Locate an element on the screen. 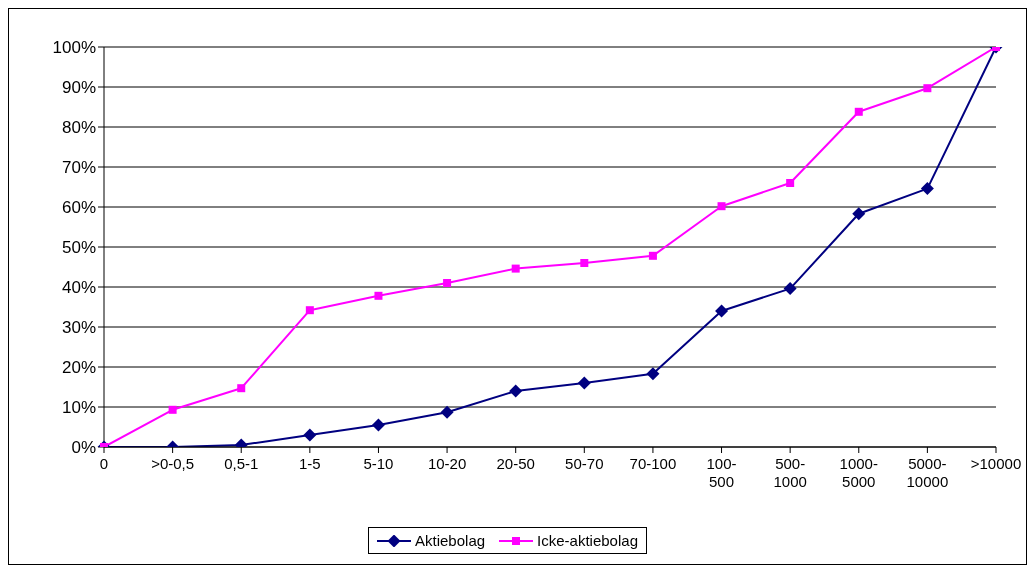  x-tick-label: 20-50 is located at coordinates (515, 463).